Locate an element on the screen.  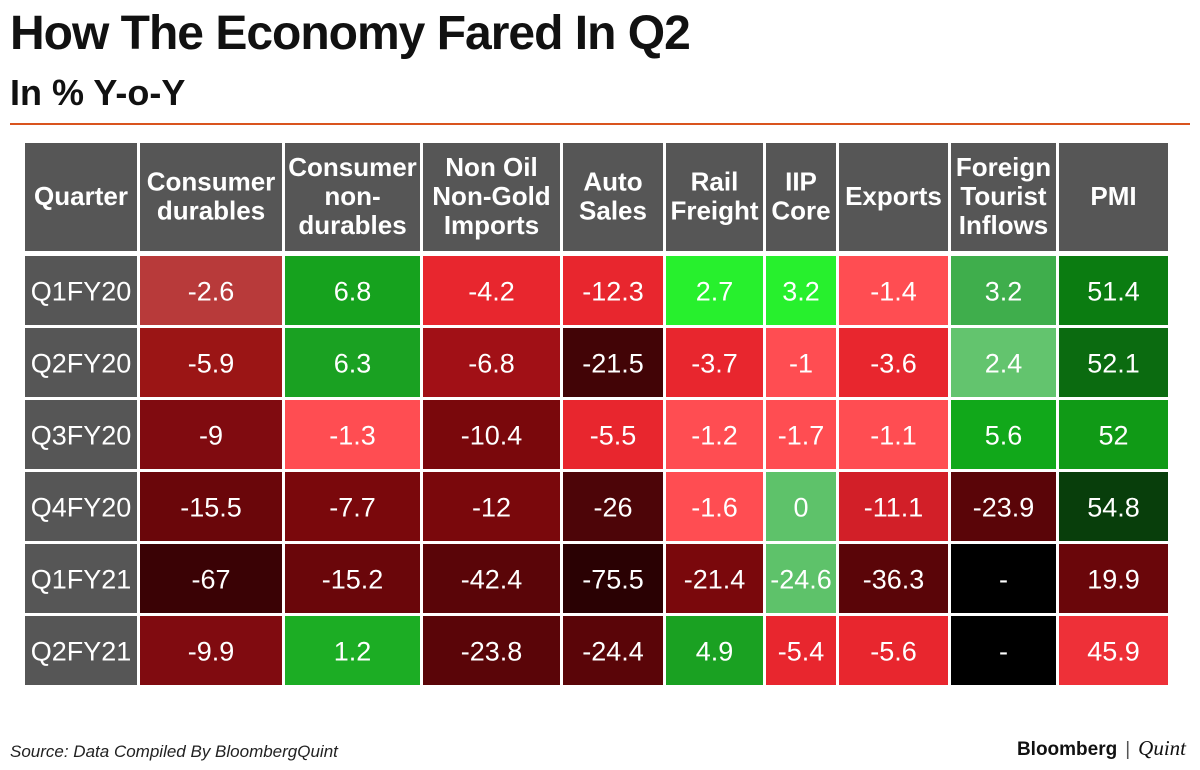
cell-value: -23.8 is located at coordinates (492, 652).